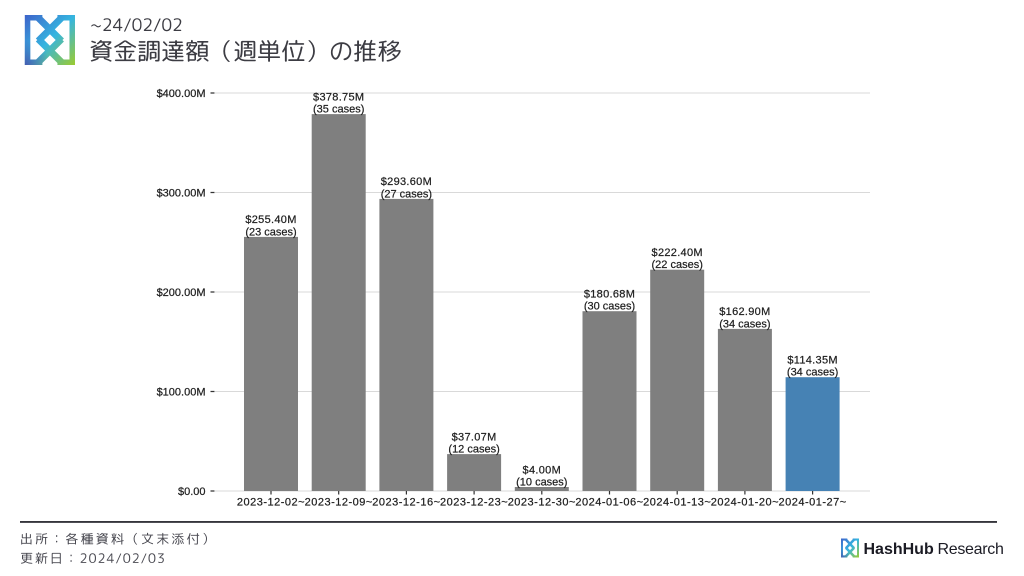 This screenshot has width=1024, height=576. Describe the element at coordinates (181, 392) in the screenshot. I see `svg-text: $100.00M` at that location.